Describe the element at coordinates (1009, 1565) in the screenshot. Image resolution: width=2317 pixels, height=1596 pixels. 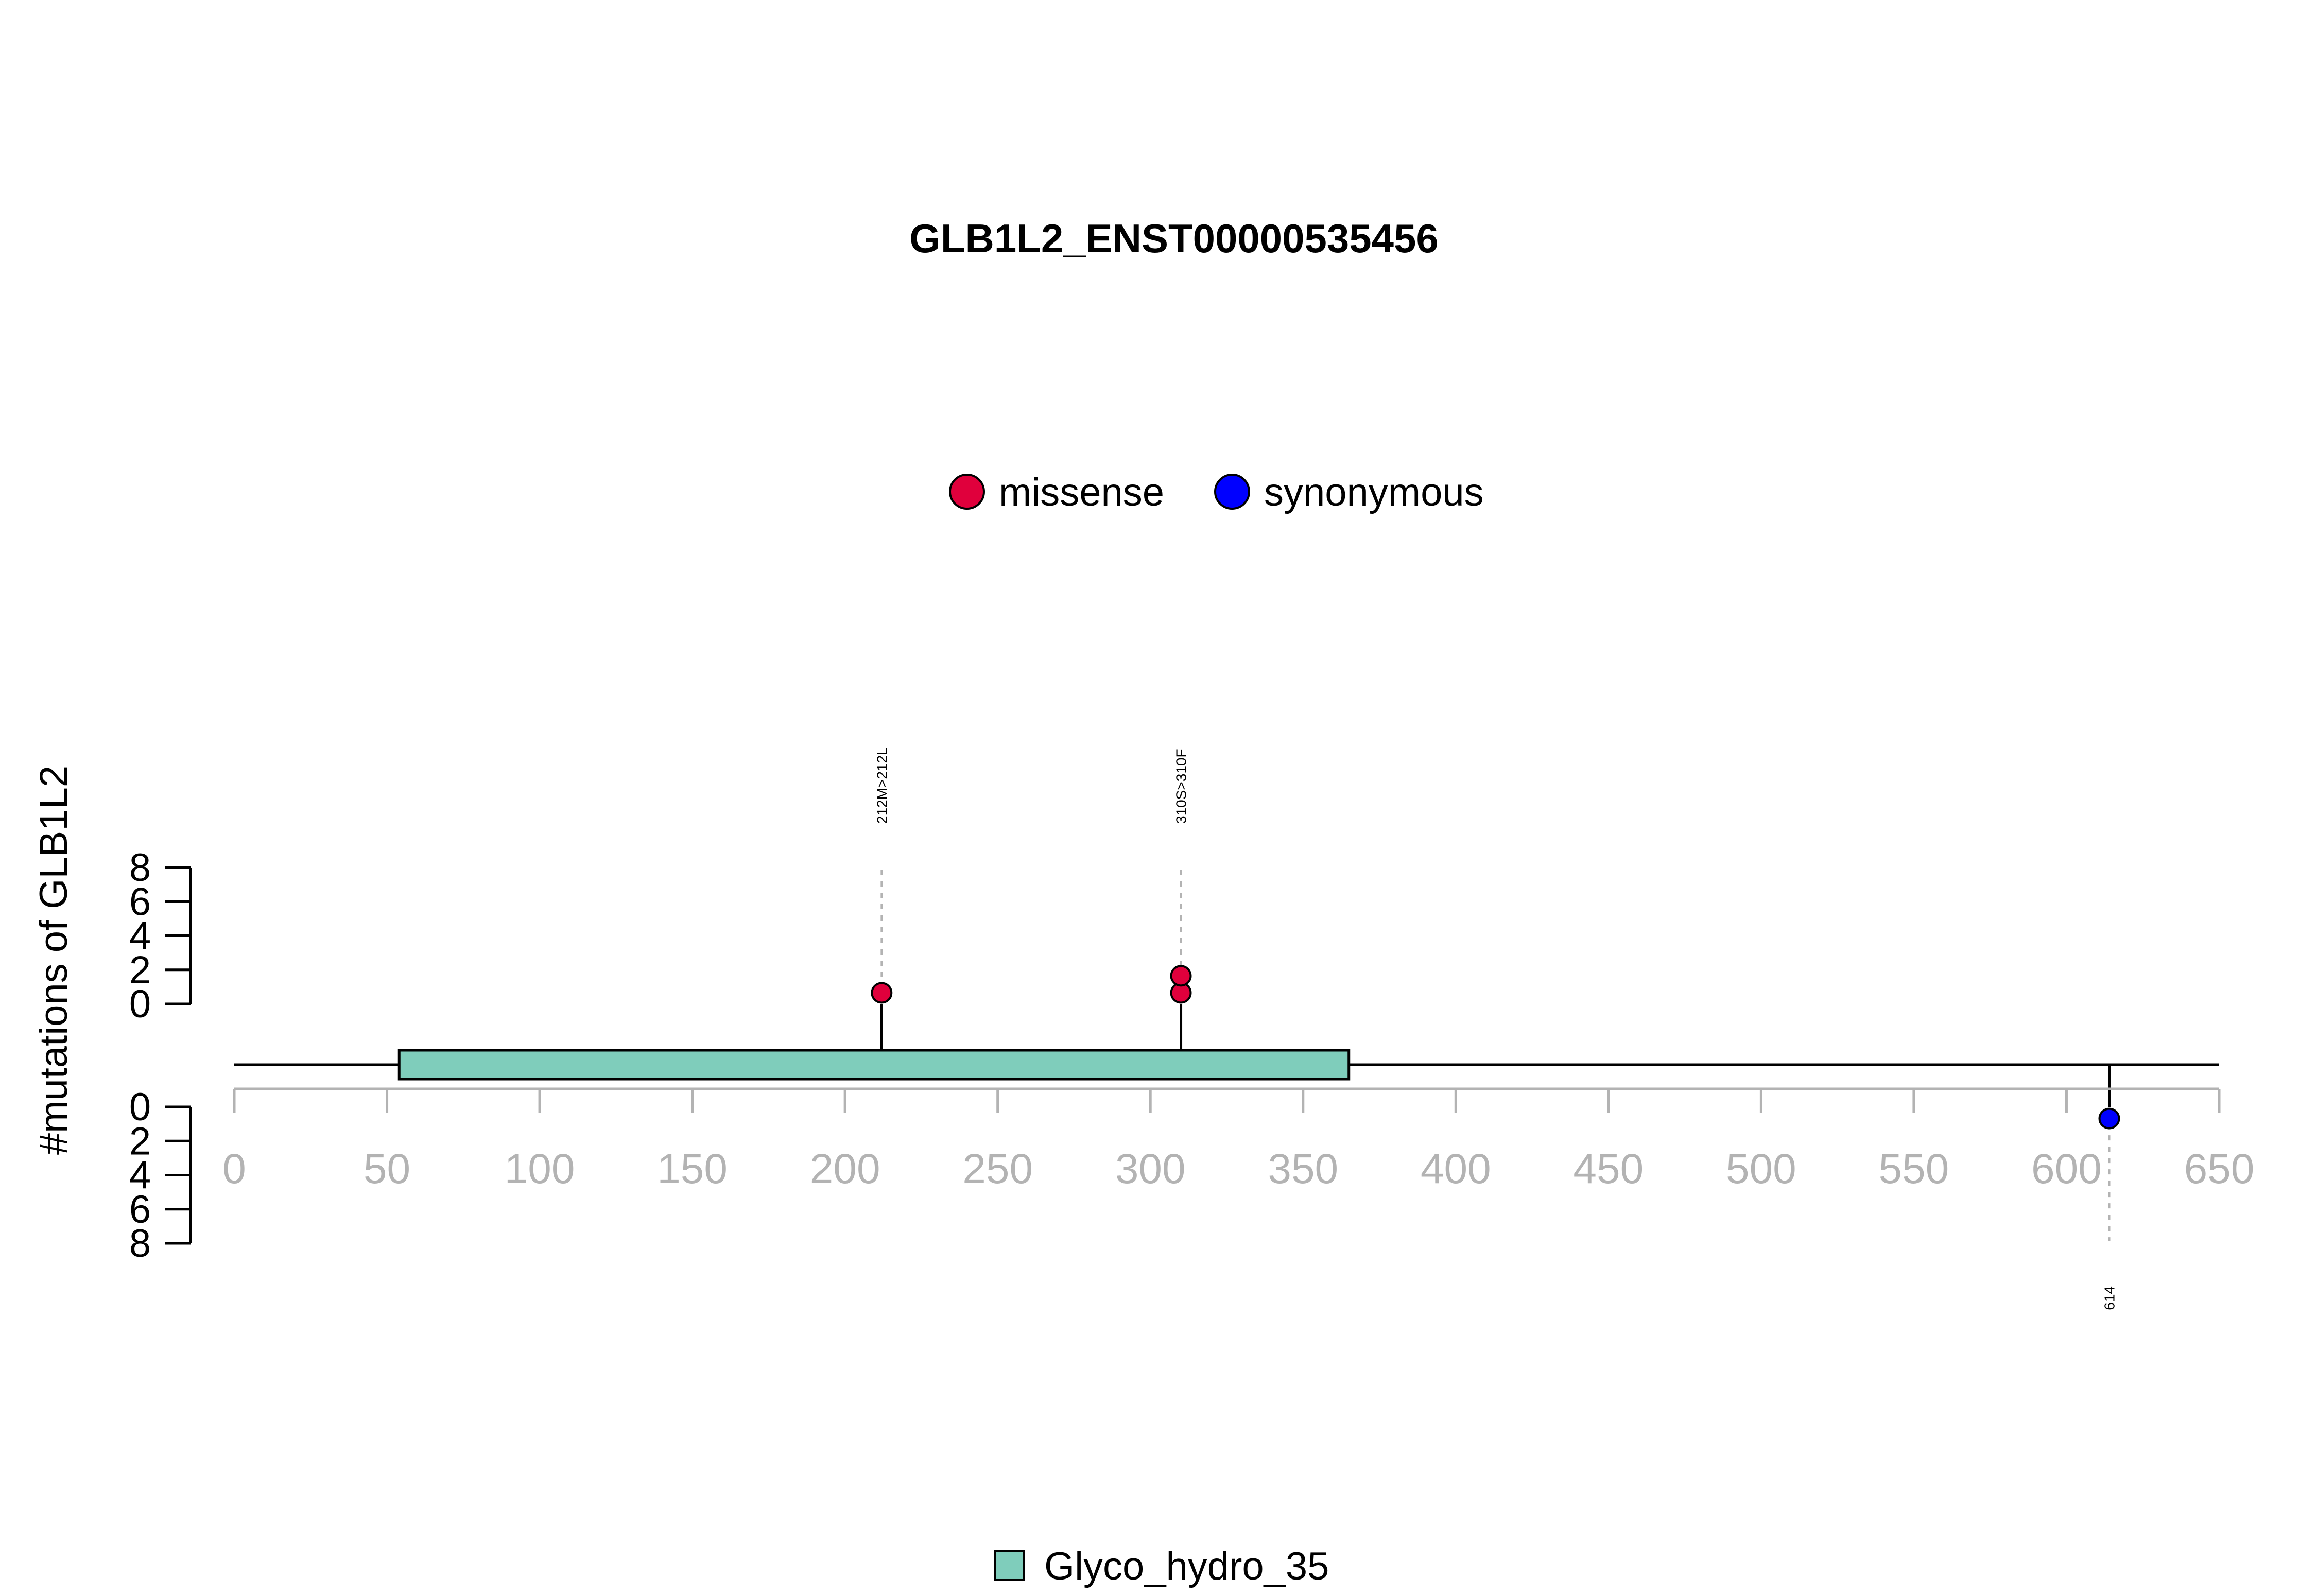
I see `legend-domain-swatch` at that location.